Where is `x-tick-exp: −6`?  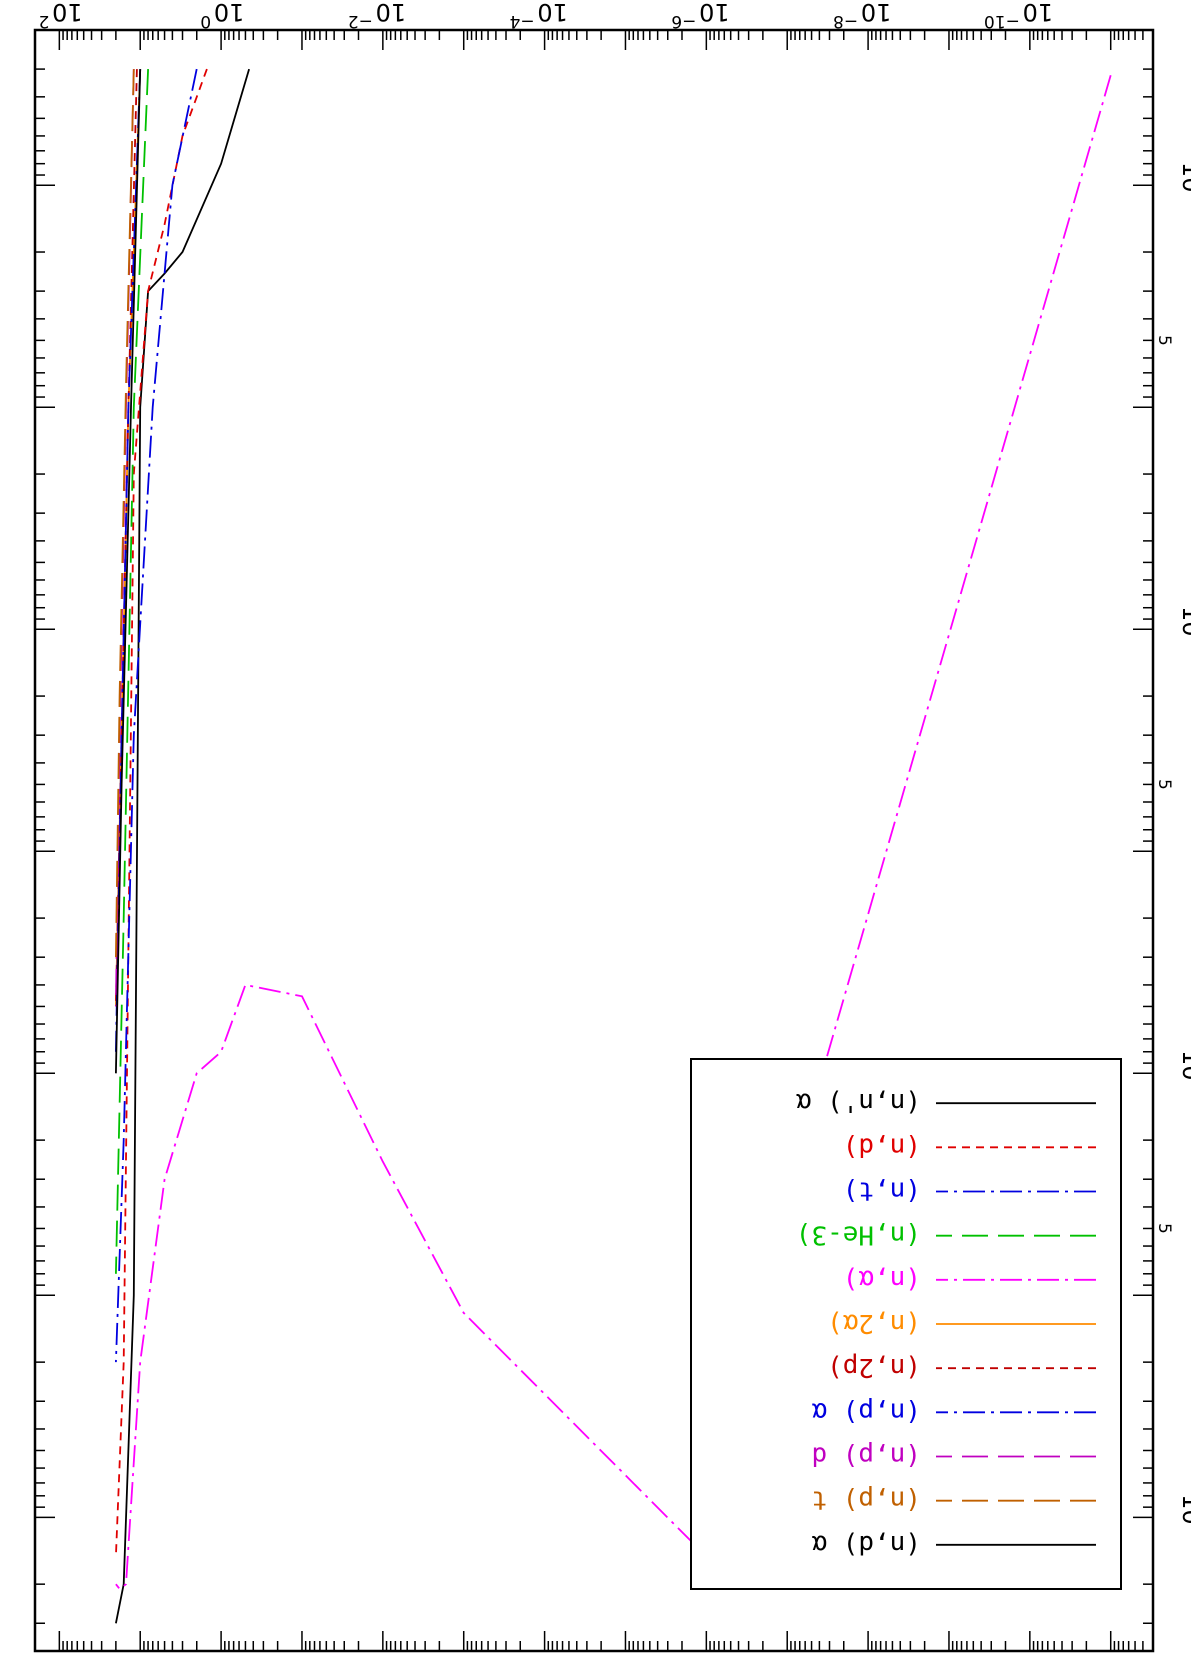 x-tick-exp: −6 is located at coordinates (683, 21).